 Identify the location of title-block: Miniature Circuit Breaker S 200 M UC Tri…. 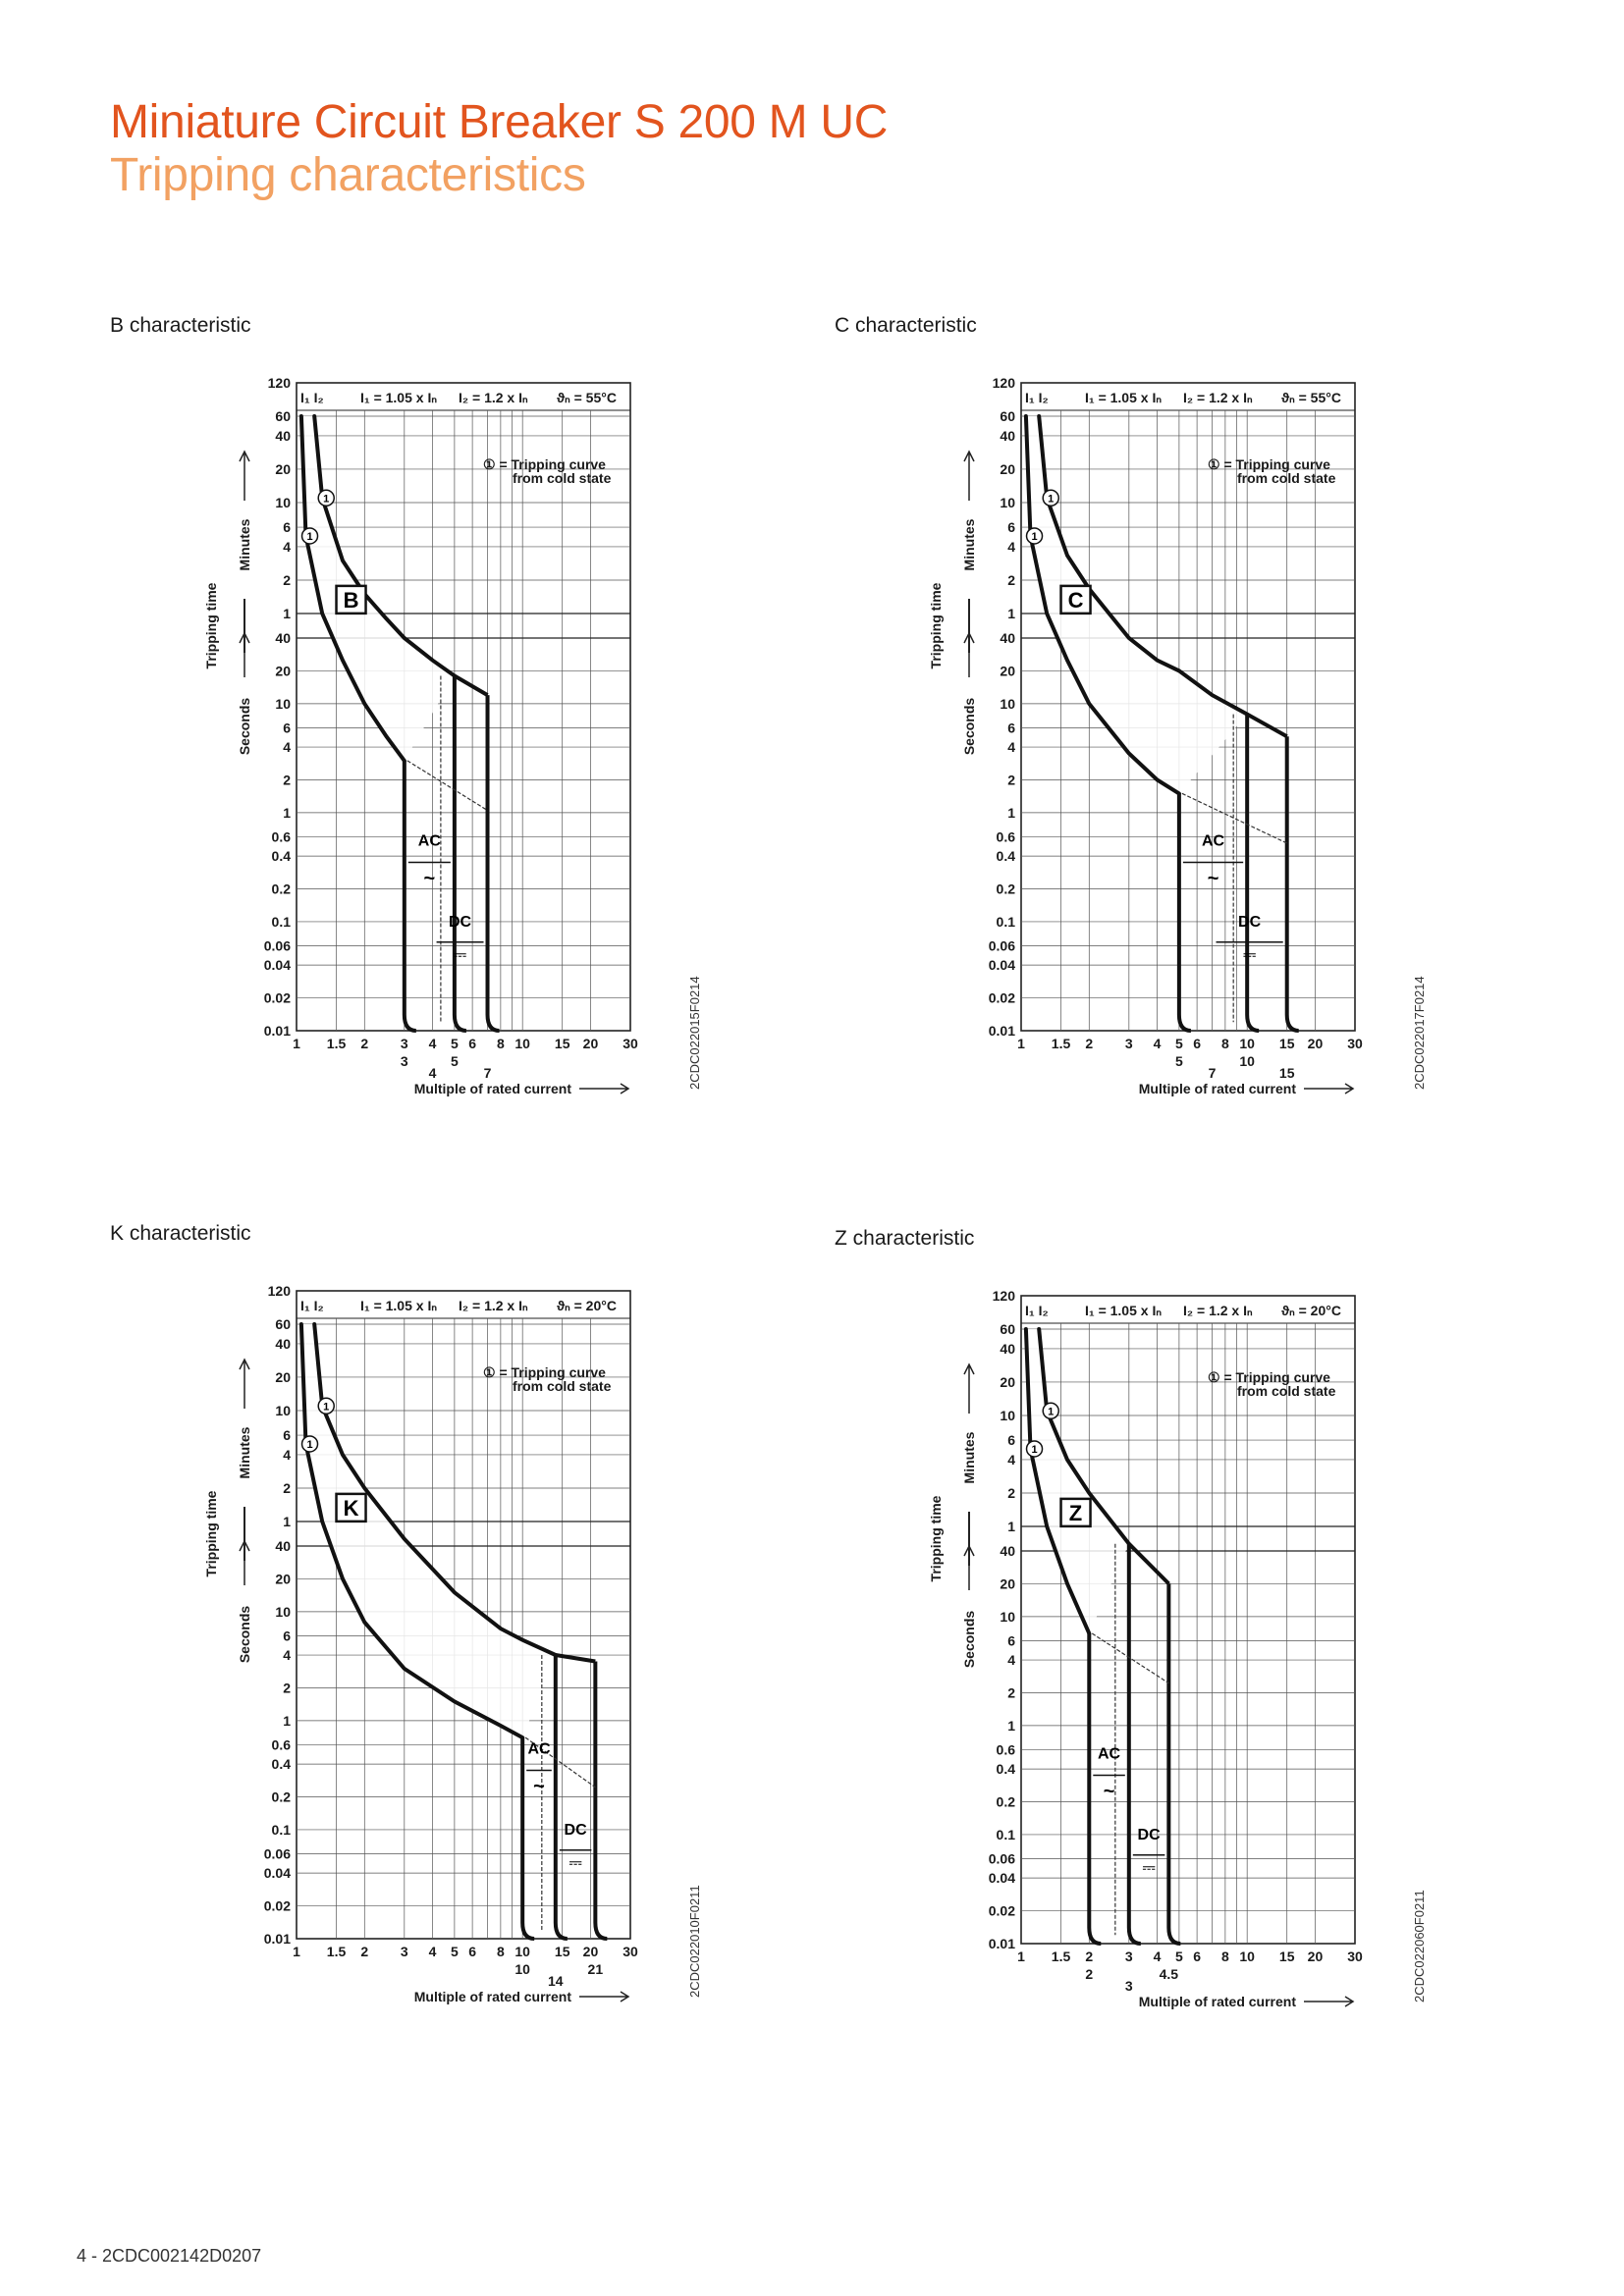
(499, 149).